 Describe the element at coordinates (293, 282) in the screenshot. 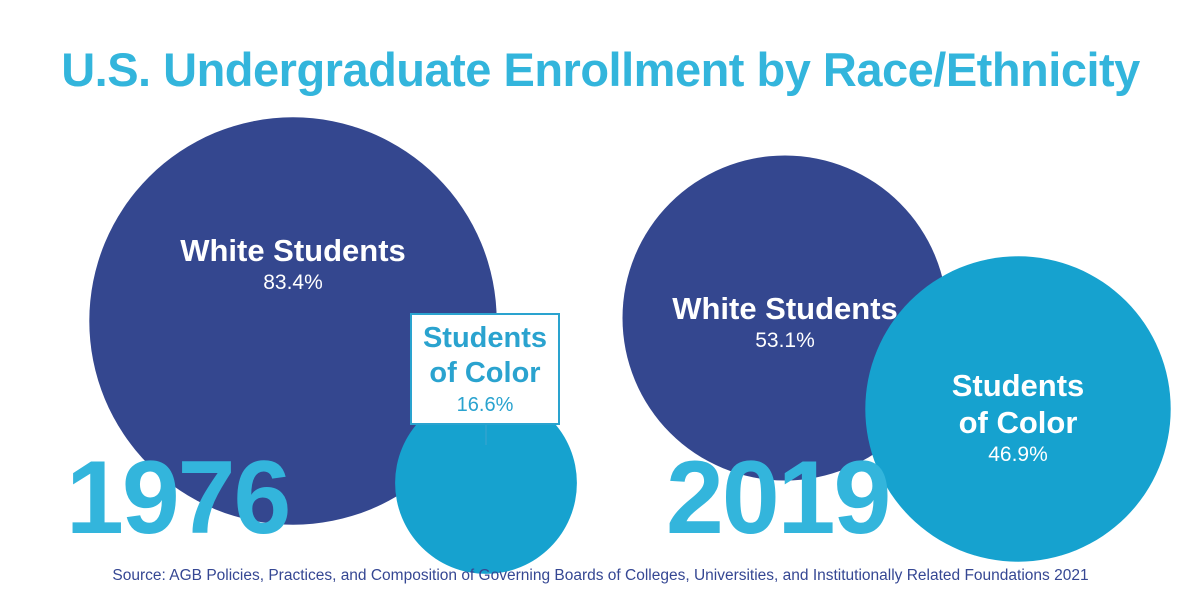

I see `data-label: 83.4%` at that location.